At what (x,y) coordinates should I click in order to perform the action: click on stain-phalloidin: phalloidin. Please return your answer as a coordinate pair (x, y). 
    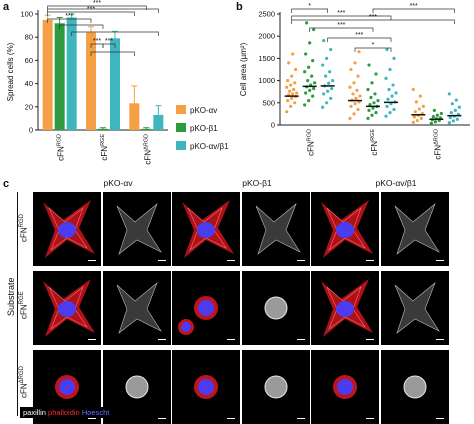
    Looking at the image, I should click on (64, 412).